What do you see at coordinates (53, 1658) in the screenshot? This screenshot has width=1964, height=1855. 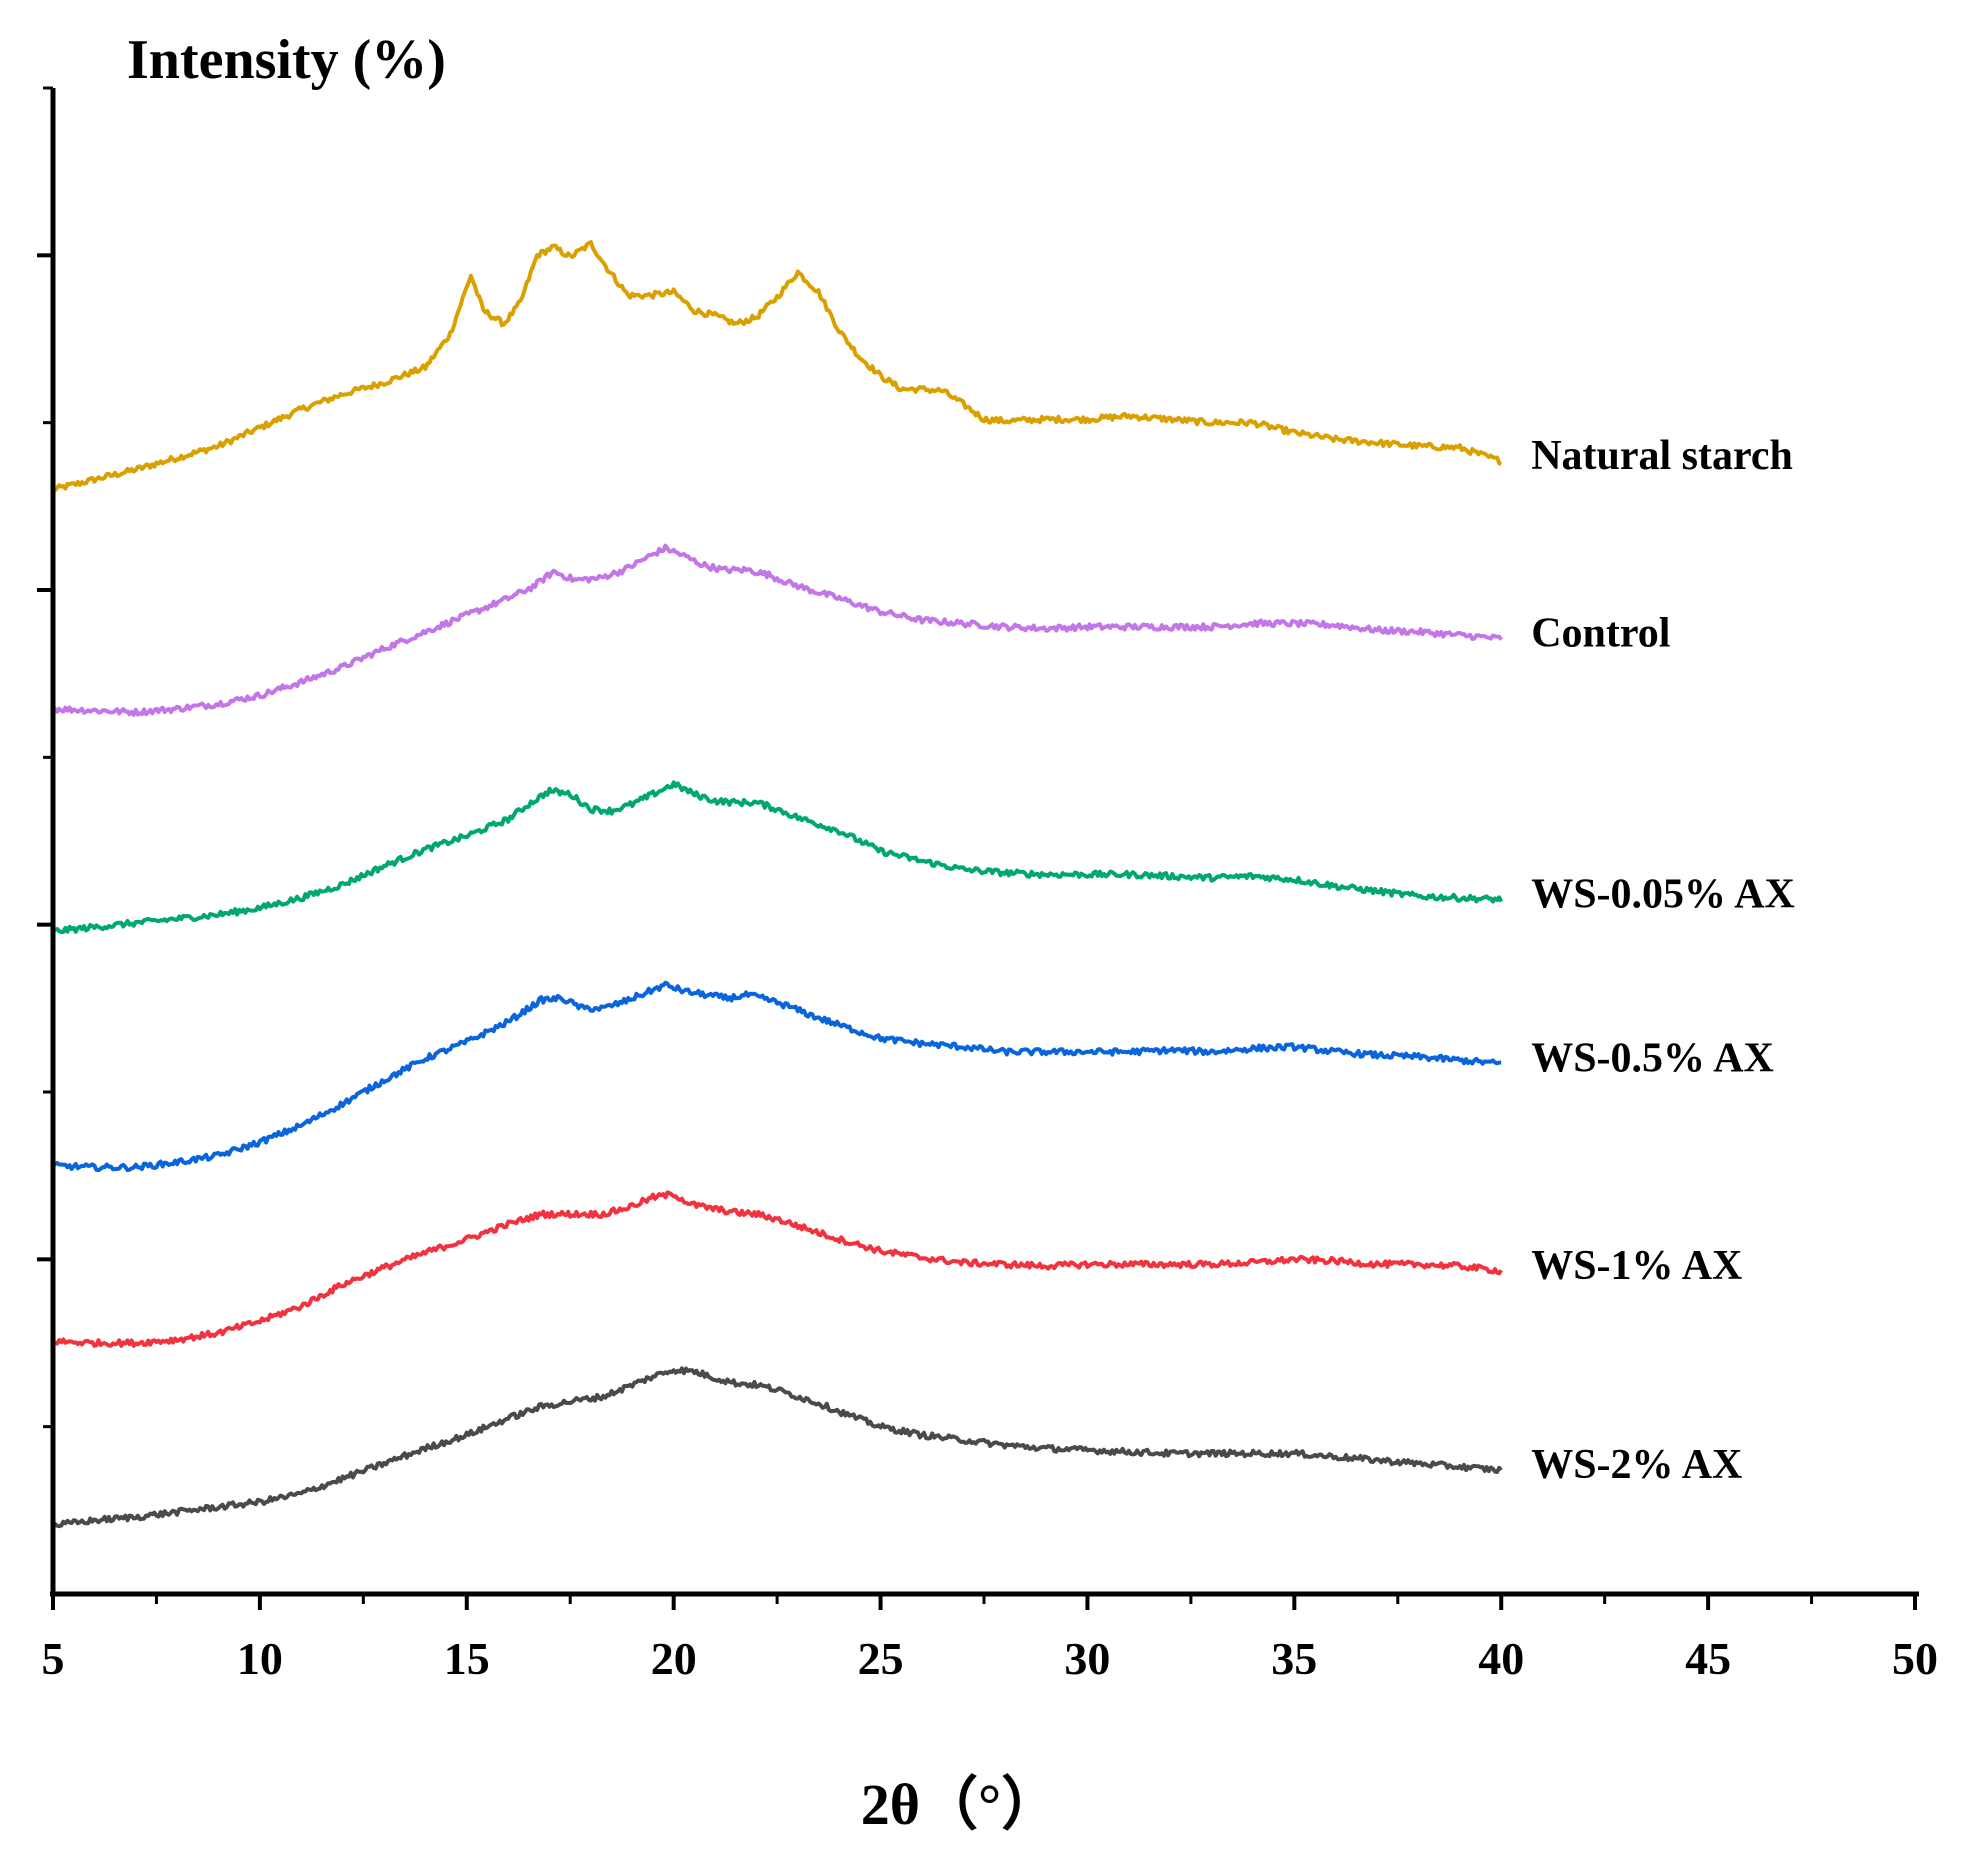 I see `x-tick-label-5: 5` at bounding box center [53, 1658].